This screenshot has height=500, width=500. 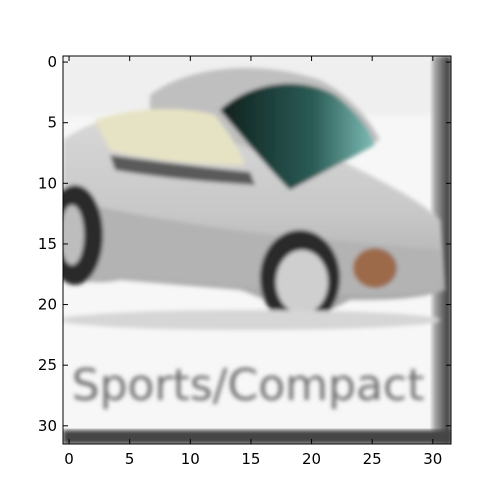 I want to click on y-tick-label: 10, so click(x=47, y=183).